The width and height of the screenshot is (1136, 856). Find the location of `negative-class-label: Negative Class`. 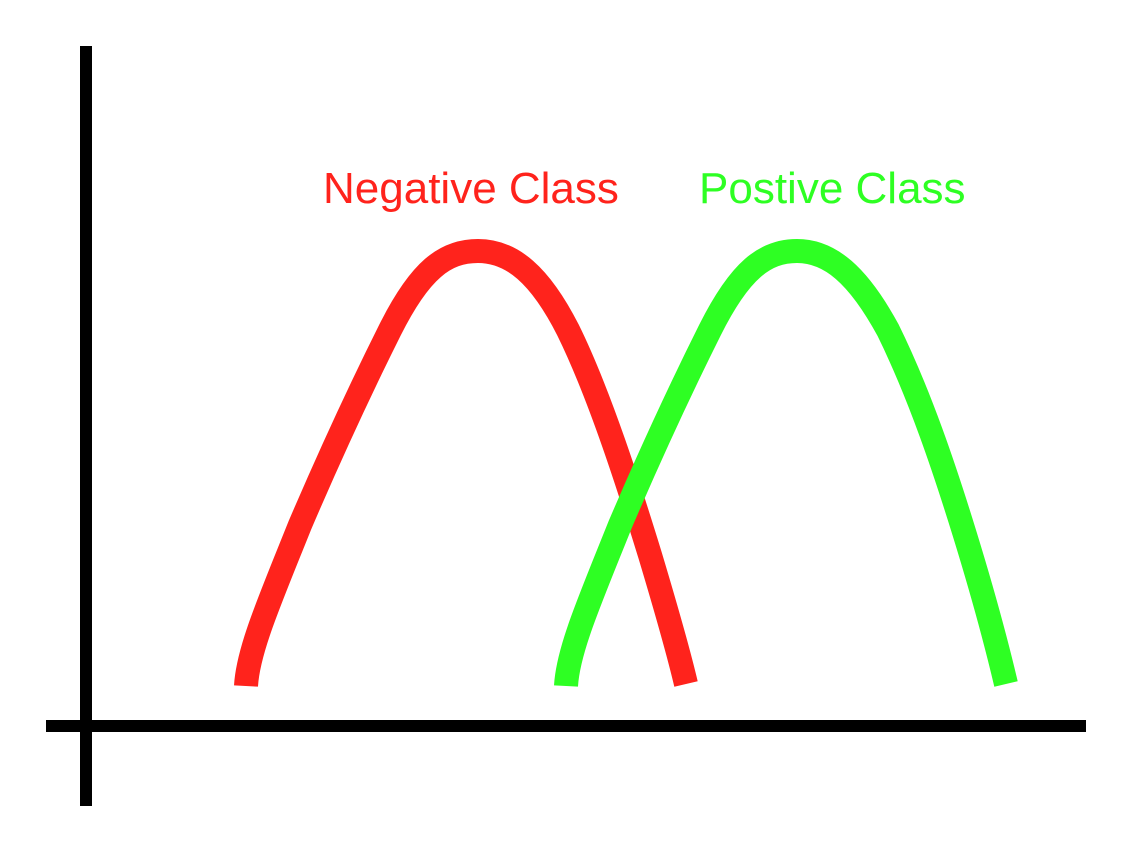

negative-class-label: Negative Class is located at coordinates (471, 188).